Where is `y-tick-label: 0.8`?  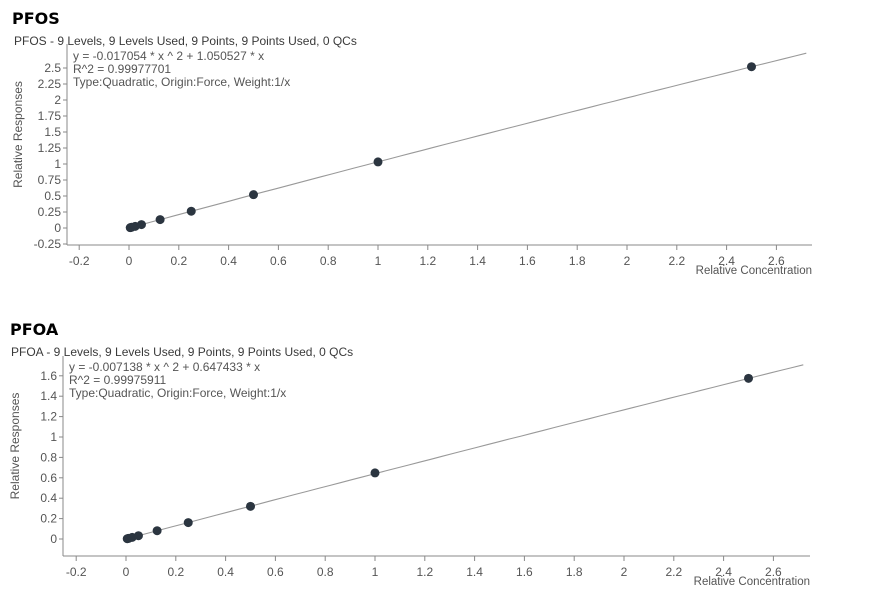 y-tick-label: 0.8 is located at coordinates (48, 457).